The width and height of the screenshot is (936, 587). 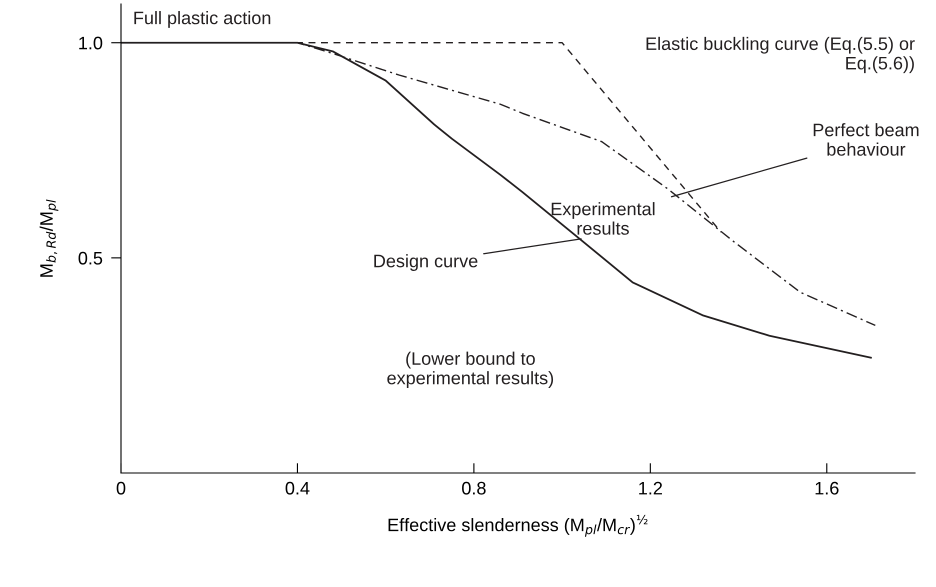 What do you see at coordinates (298, 488) in the screenshot?
I see `x-tick-label: 0.4` at bounding box center [298, 488].